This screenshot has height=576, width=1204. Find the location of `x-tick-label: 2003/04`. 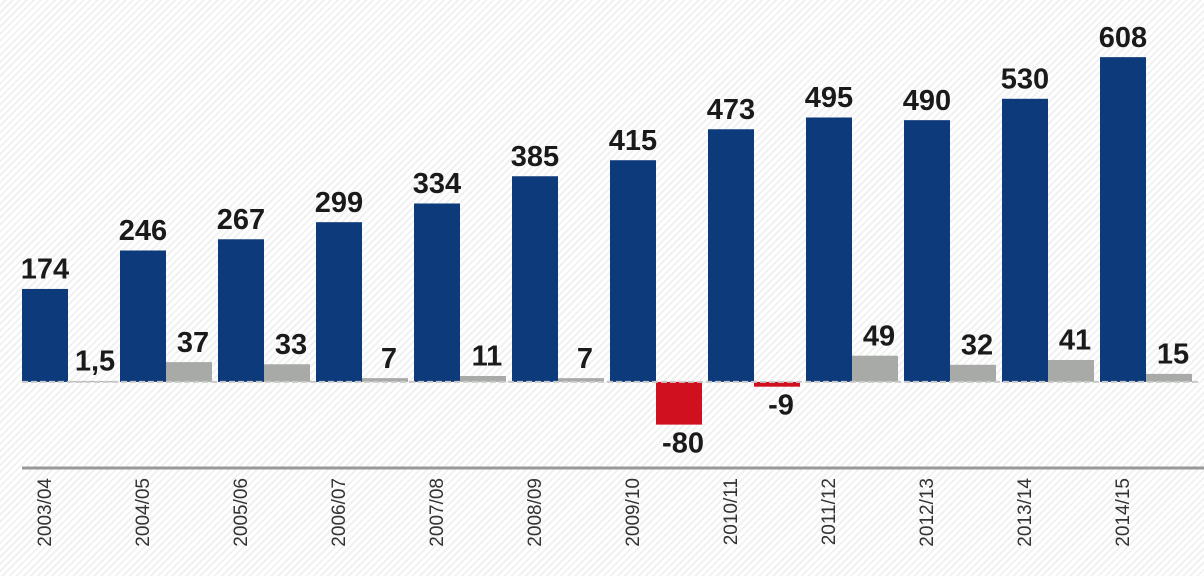

x-tick-label: 2003/04 is located at coordinates (45, 512).